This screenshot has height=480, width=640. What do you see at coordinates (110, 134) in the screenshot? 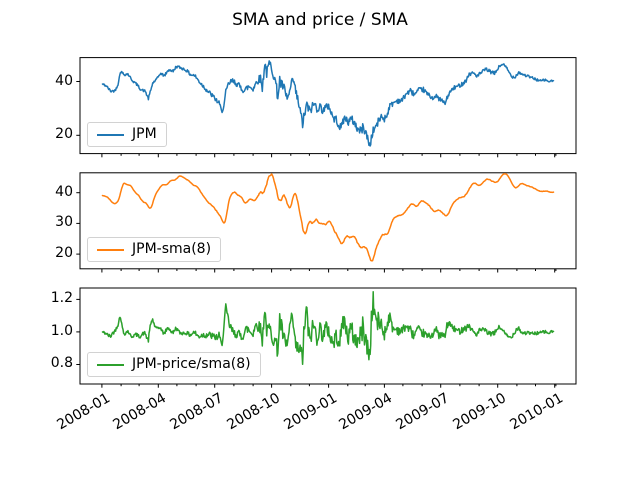
I see `legend-line-sample-price` at bounding box center [110, 134].